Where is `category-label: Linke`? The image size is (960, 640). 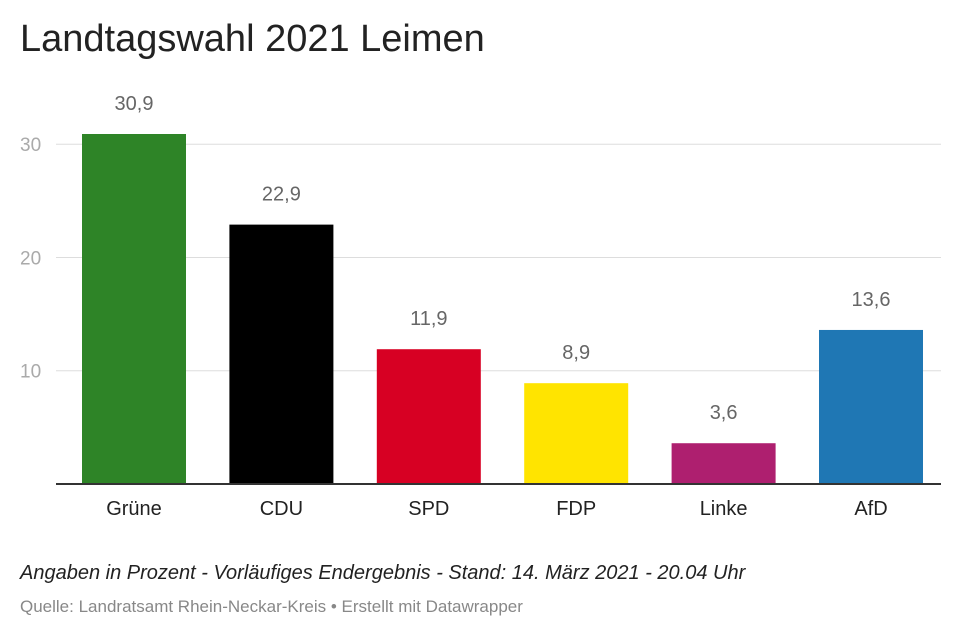
category-label: Linke is located at coordinates (724, 509).